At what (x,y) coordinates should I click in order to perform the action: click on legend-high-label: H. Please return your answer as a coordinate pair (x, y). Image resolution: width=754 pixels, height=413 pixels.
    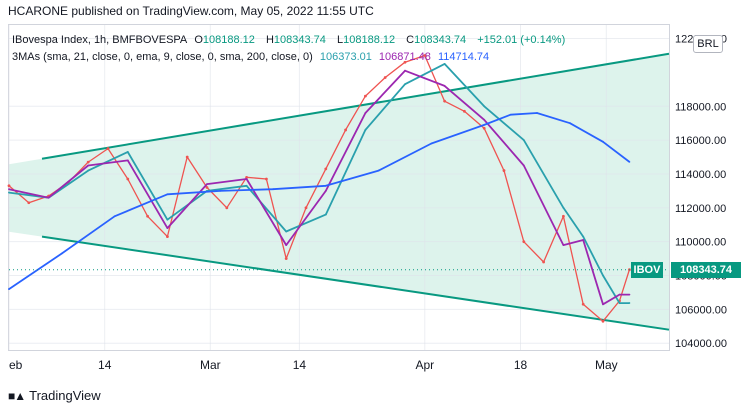
    Looking at the image, I should click on (269, 40).